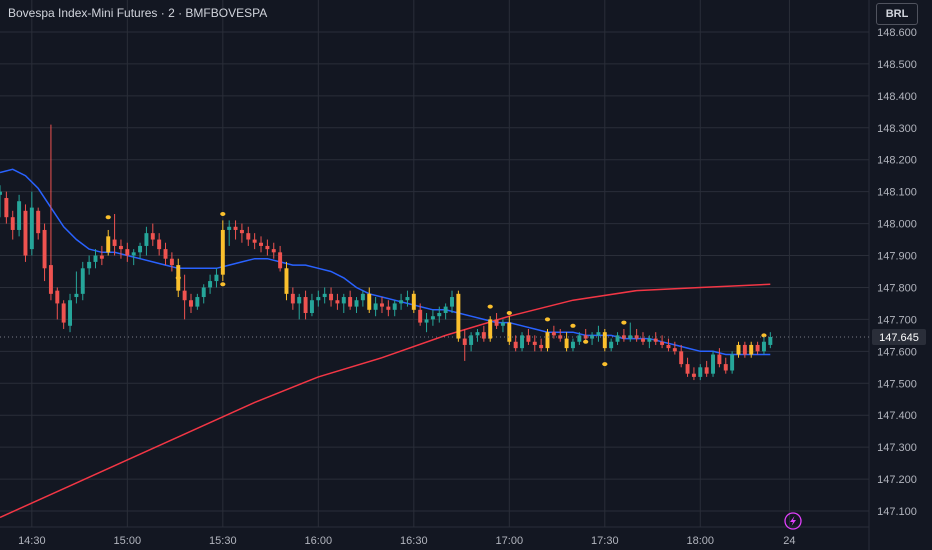 This screenshot has width=932, height=550. Describe the element at coordinates (897, 512) in the screenshot. I see `price-tick-label: 147.100` at that location.